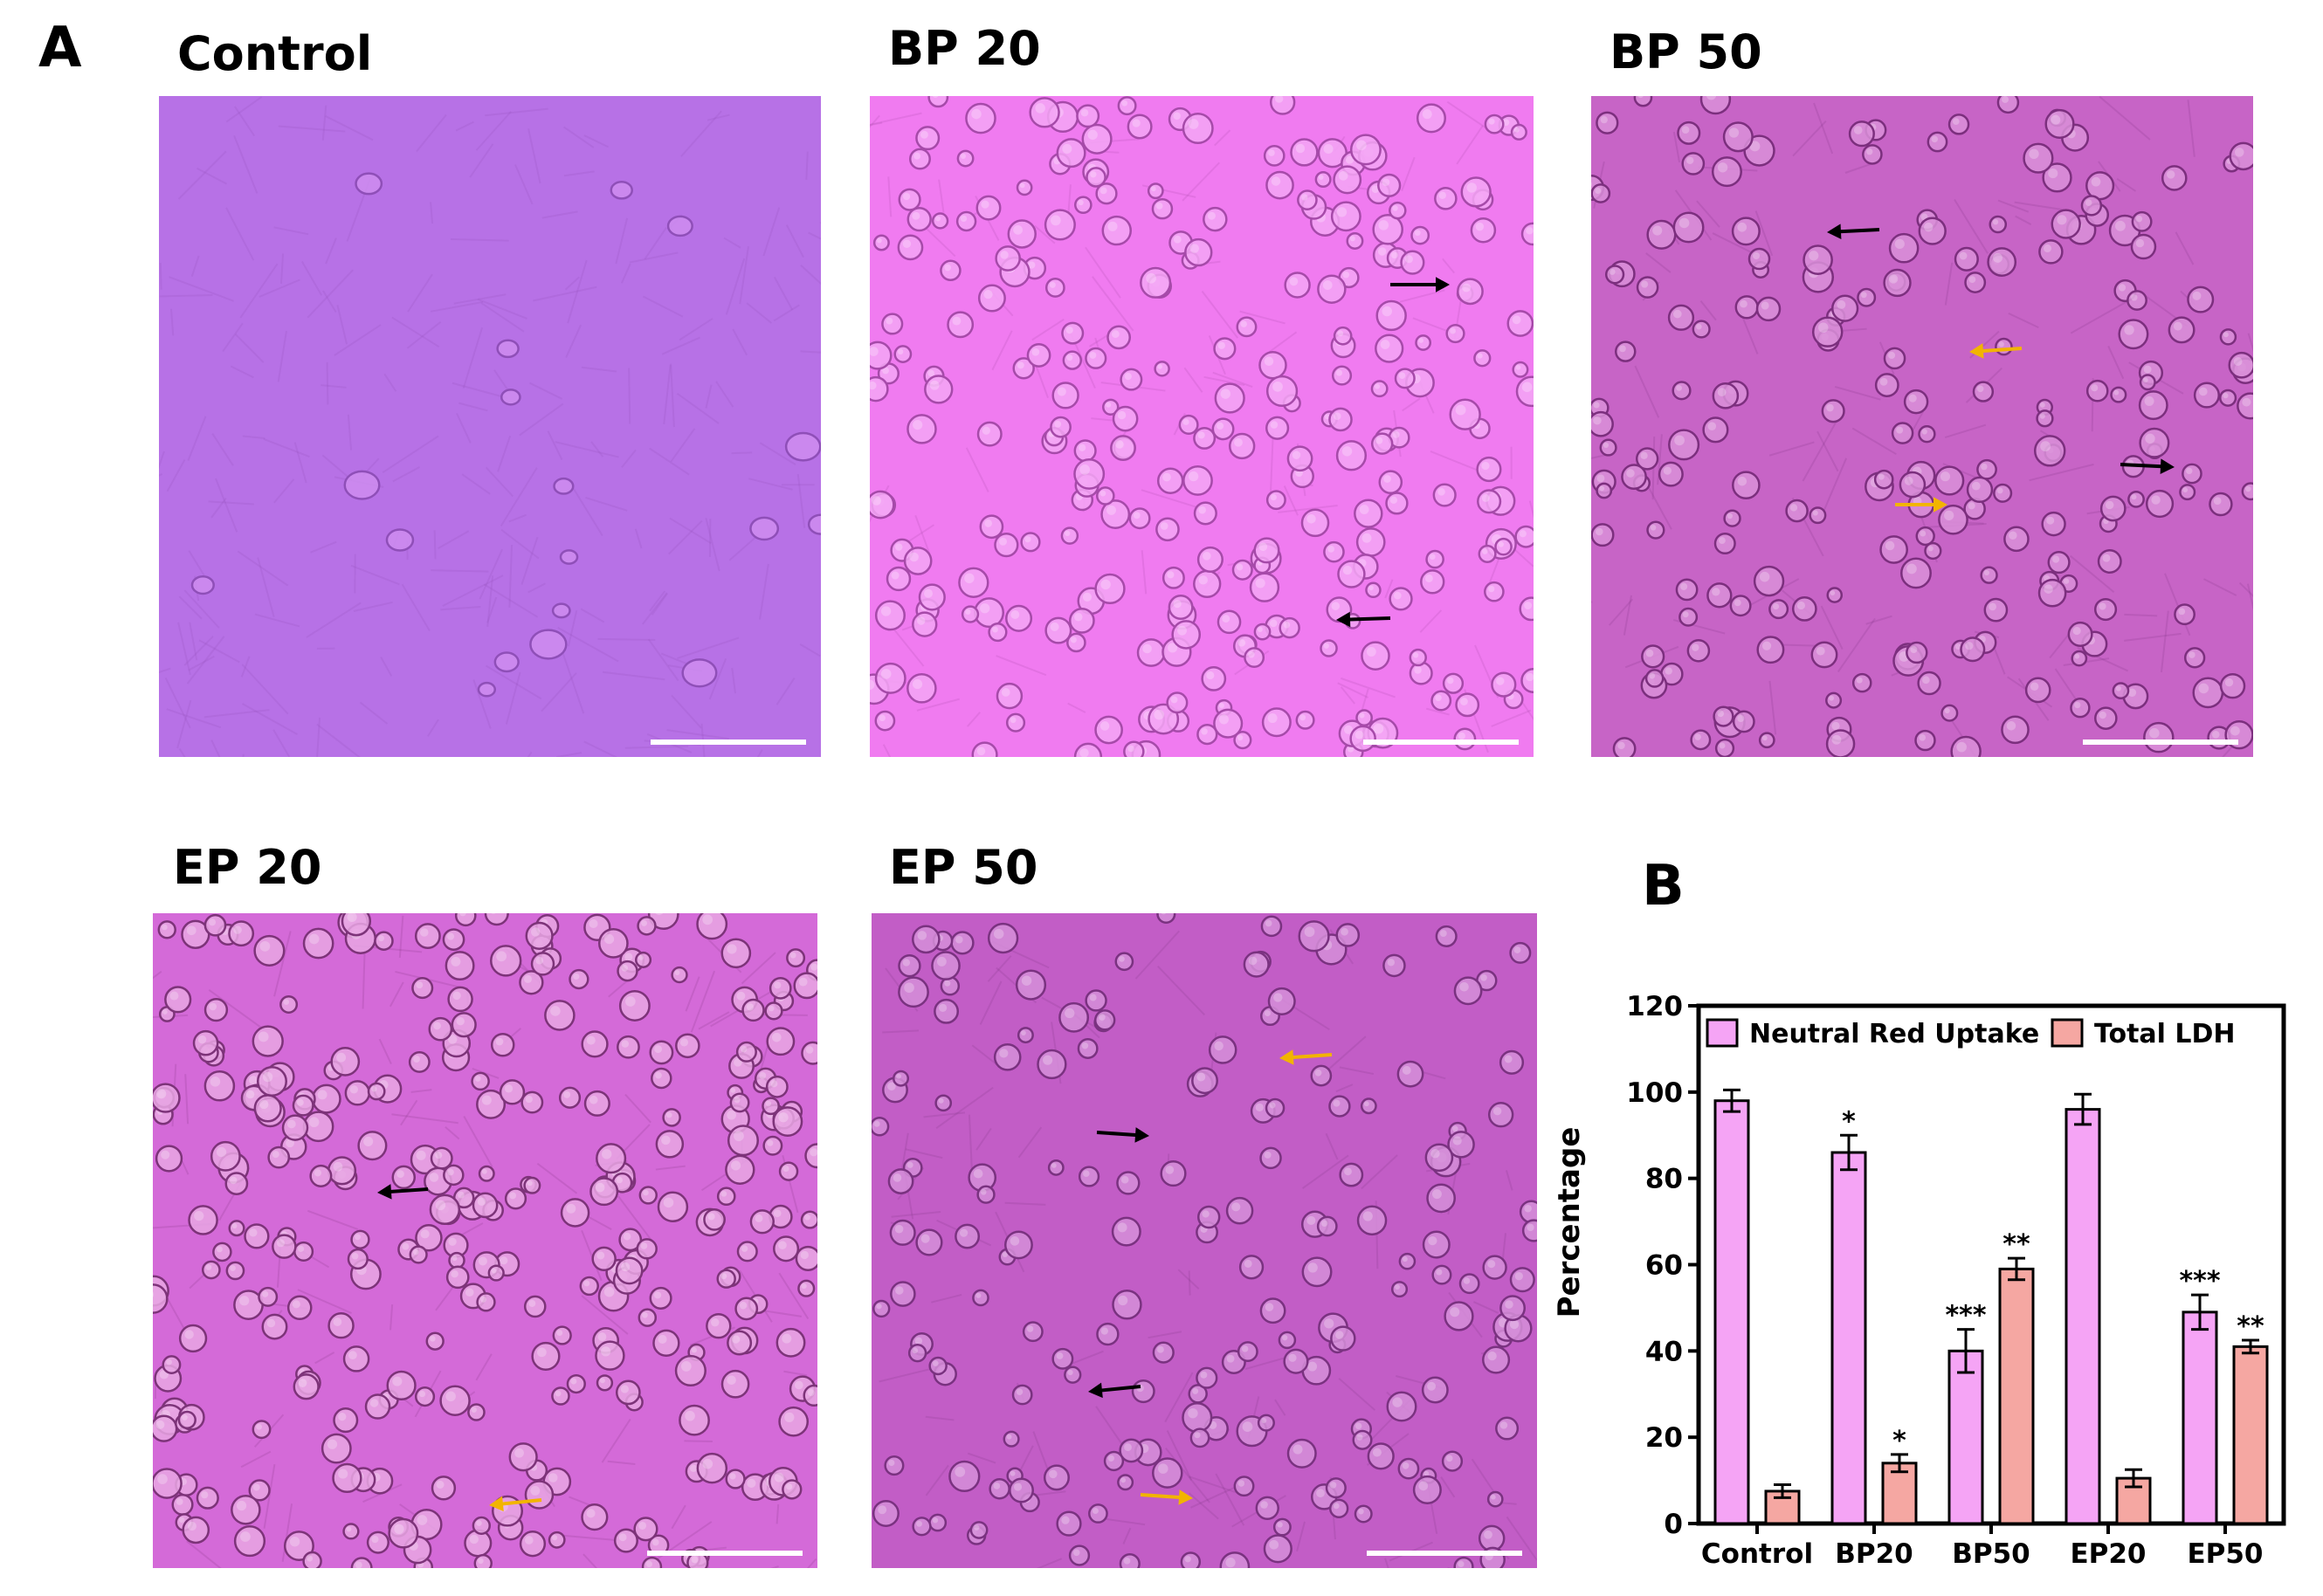 This screenshot has height=1596, width=2323. Describe the element at coordinates (2160, 743) in the screenshot. I see `scale-bar` at that location.